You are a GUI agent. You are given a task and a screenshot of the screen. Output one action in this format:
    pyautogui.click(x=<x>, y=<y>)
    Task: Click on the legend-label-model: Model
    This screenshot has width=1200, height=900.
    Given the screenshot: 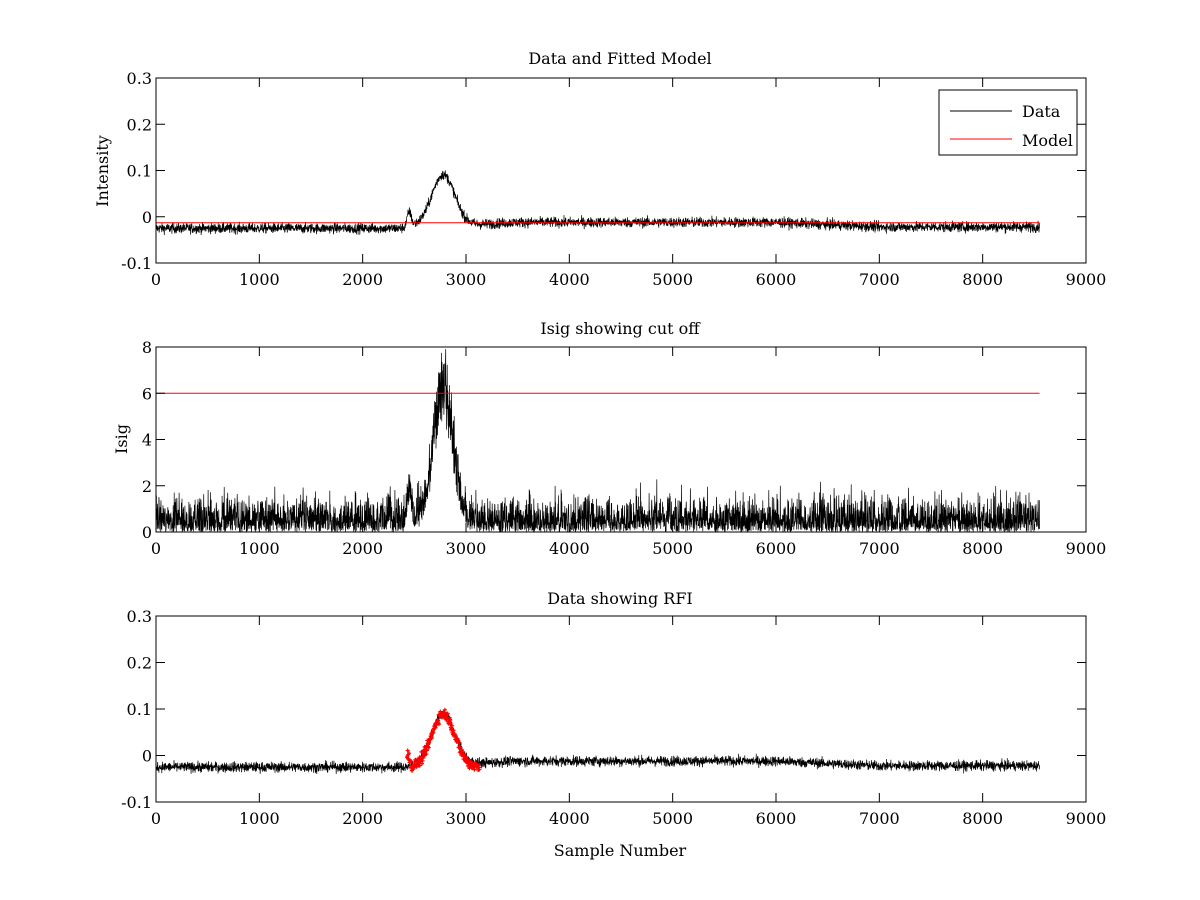 What is the action you would take?
    pyautogui.click(x=1047, y=140)
    